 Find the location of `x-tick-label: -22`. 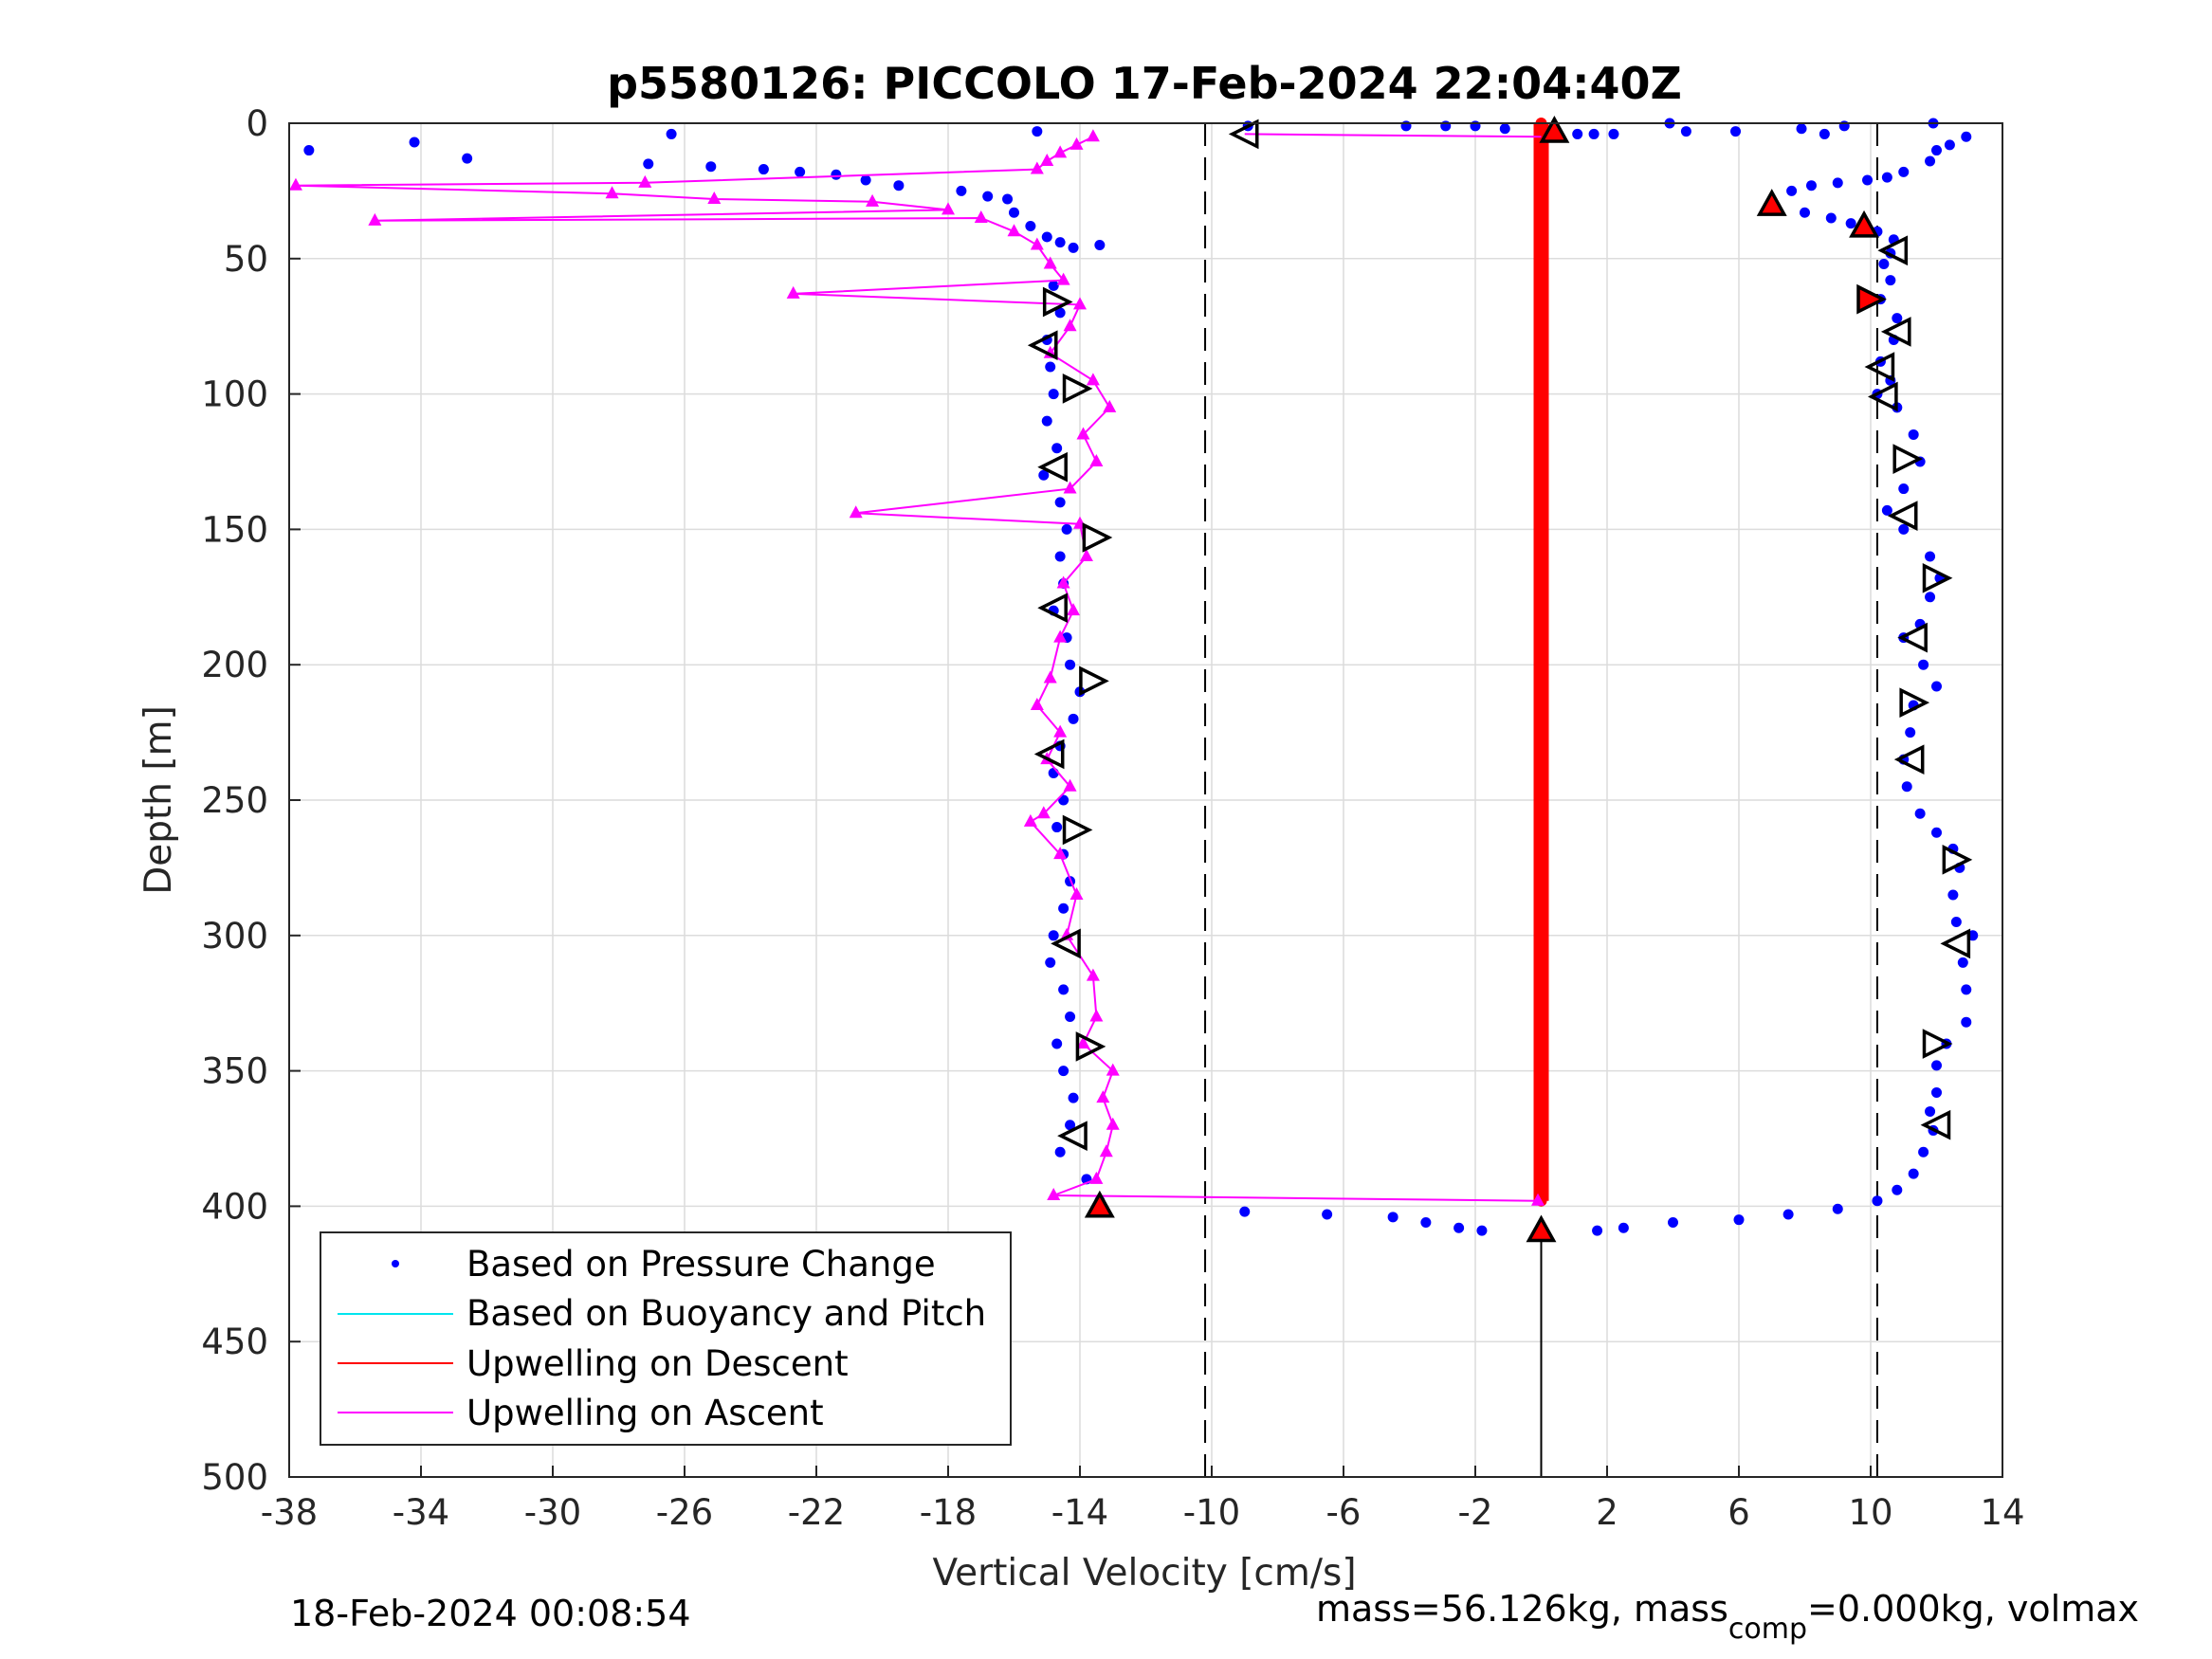

x-tick-label: -22 is located at coordinates (816, 1512).